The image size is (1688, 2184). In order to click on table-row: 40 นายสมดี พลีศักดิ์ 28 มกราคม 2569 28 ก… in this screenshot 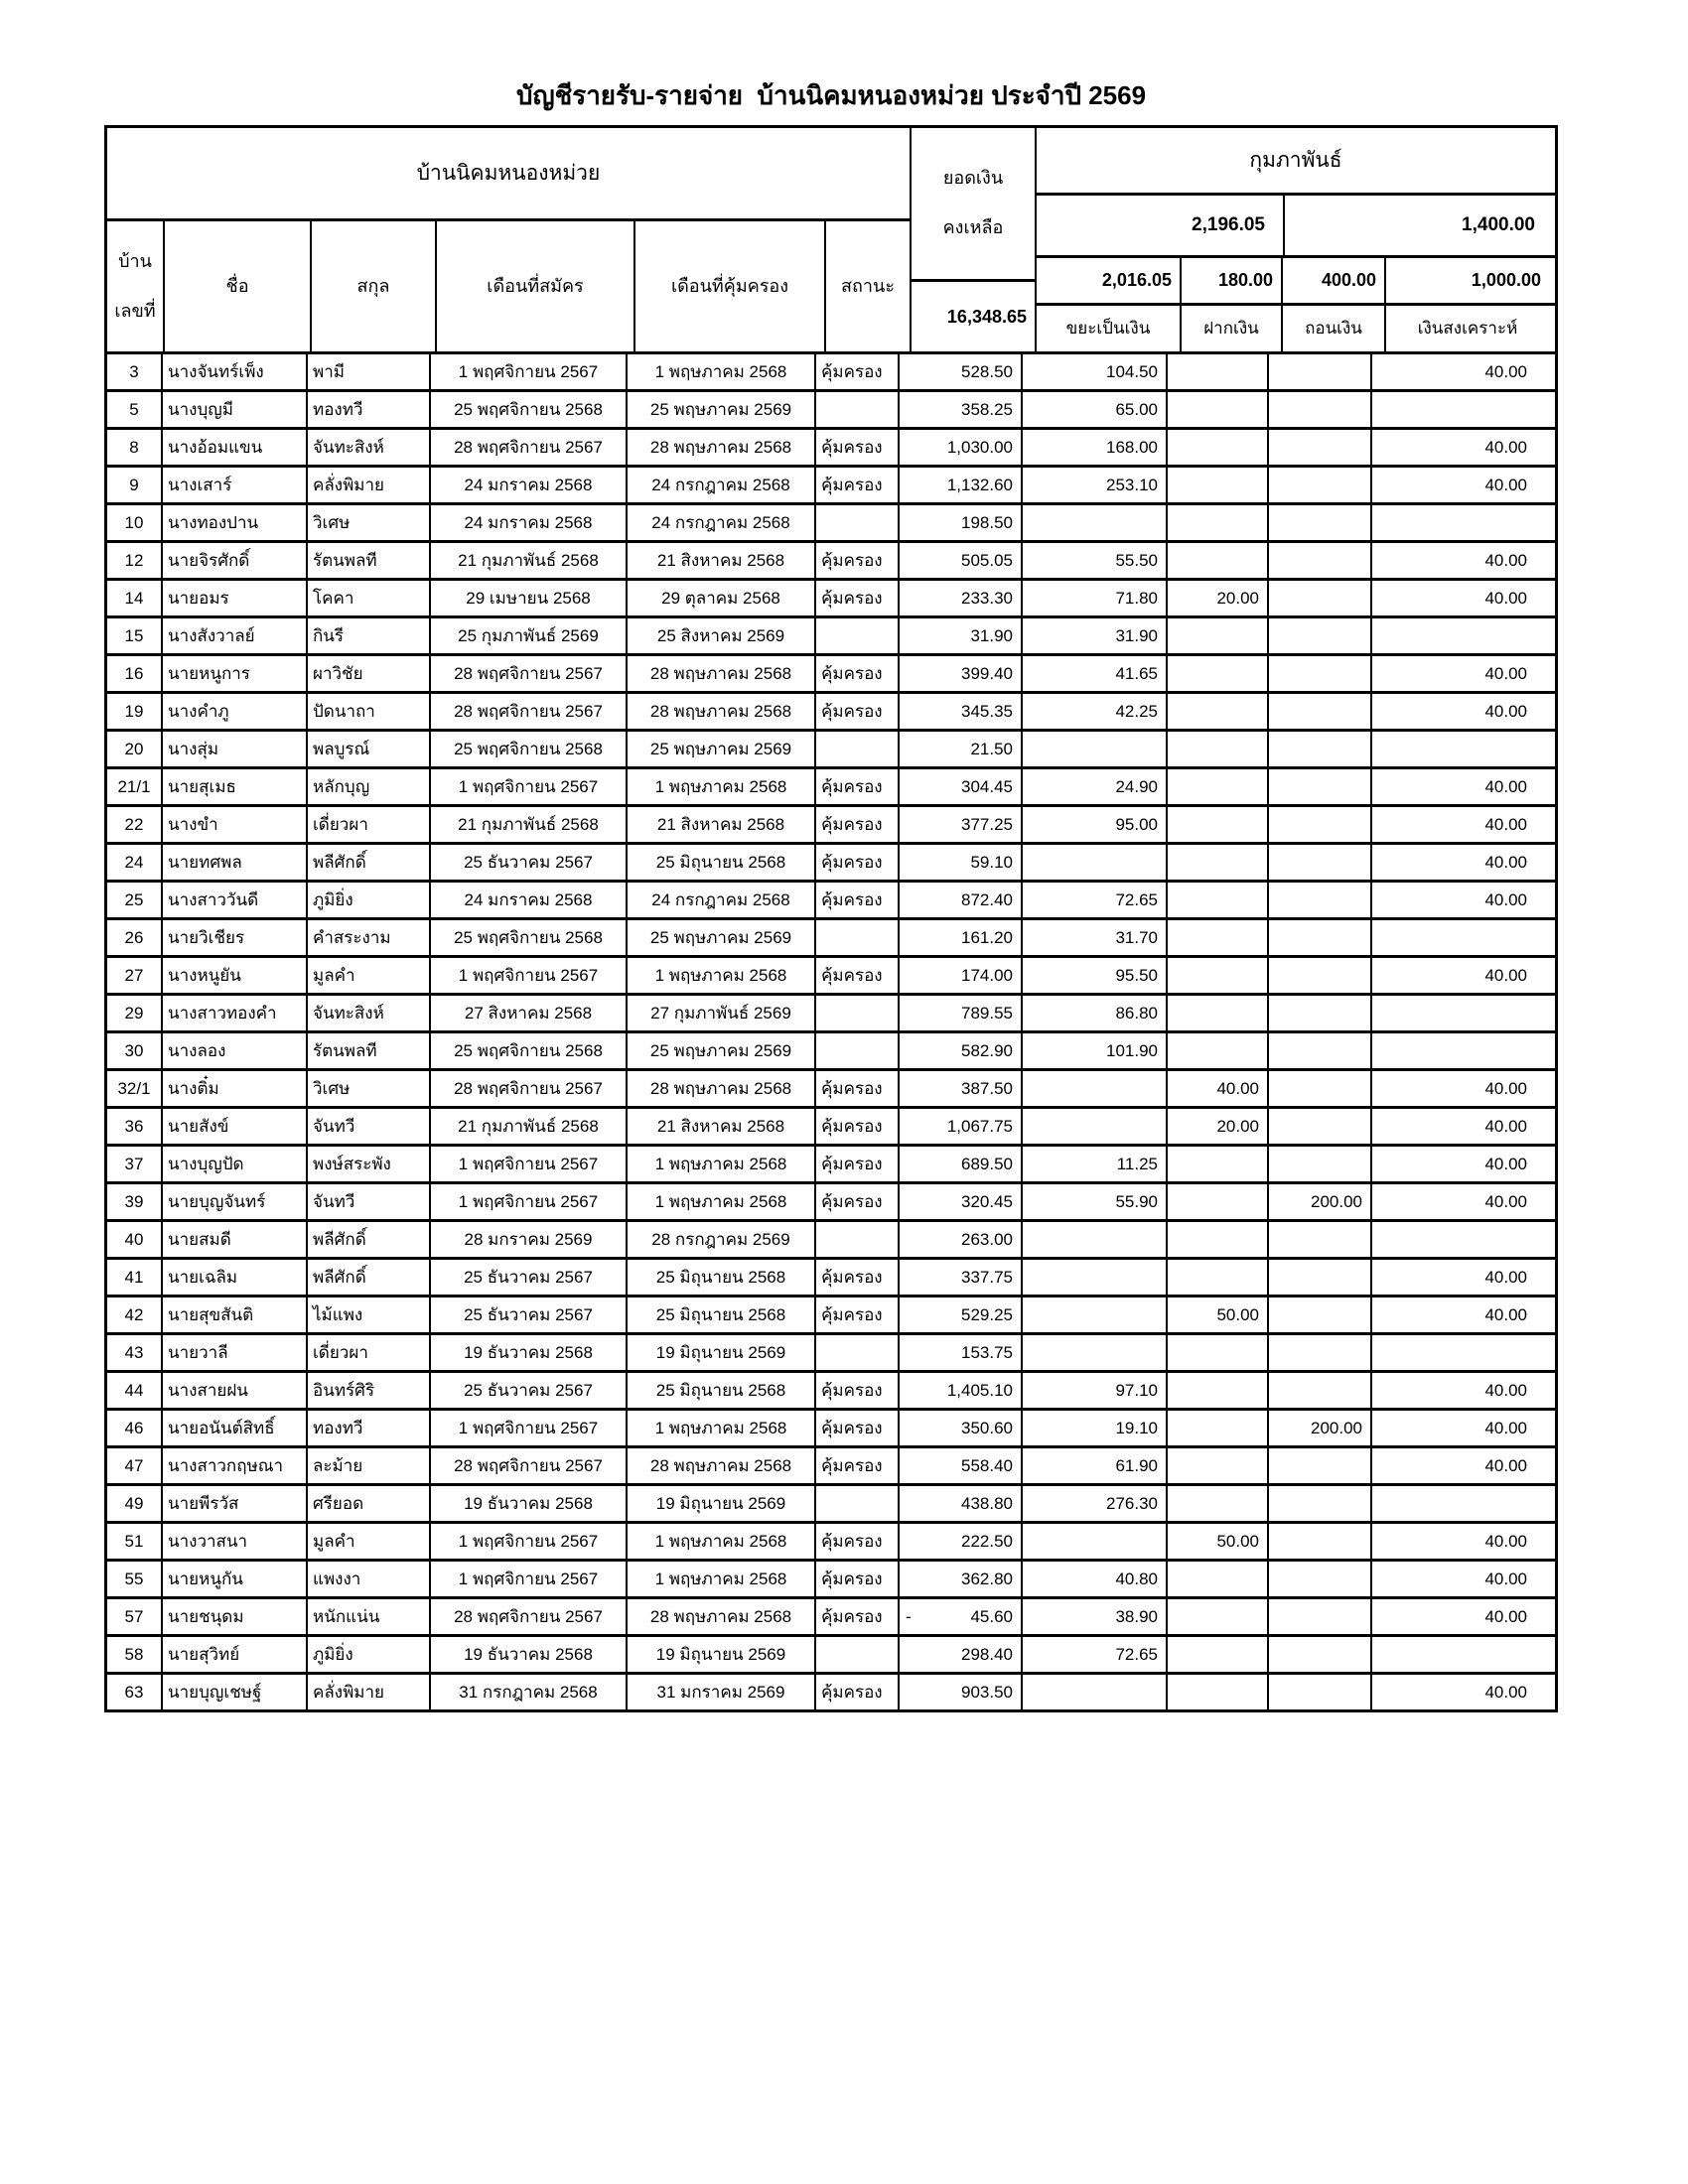, I will do `click(831, 1238)`.